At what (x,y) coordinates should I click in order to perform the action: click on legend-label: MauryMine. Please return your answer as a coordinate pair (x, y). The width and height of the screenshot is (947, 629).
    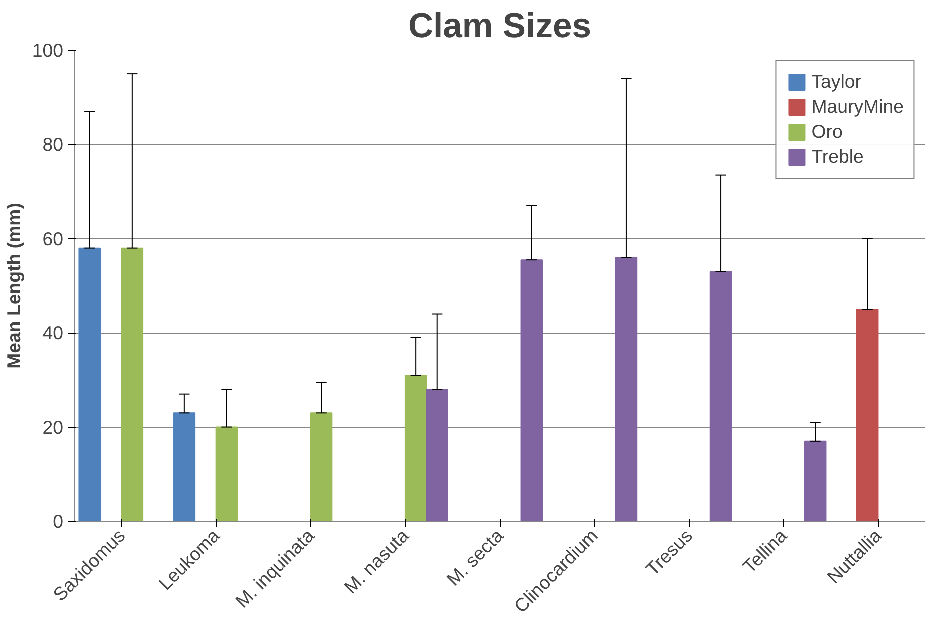
    Looking at the image, I should click on (858, 107).